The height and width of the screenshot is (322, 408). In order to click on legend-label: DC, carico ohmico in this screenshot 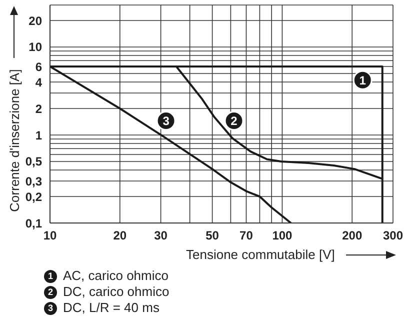, I will do `click(116, 292)`.